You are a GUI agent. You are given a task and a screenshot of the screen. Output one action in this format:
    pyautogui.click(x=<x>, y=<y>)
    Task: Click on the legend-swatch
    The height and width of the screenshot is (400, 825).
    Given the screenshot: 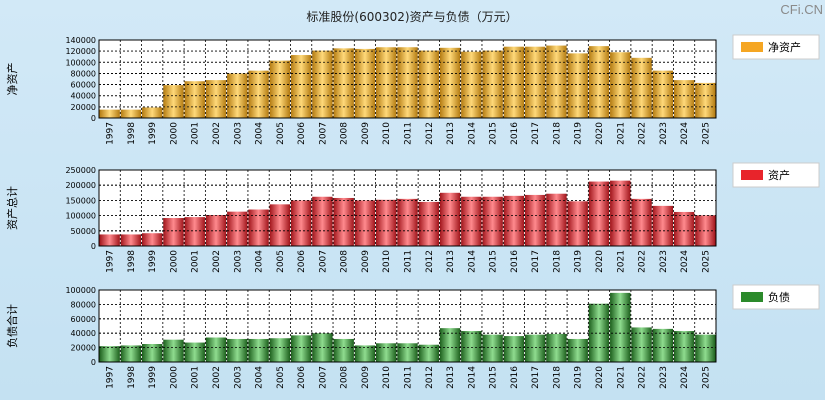 What is the action you would take?
    pyautogui.click(x=752, y=297)
    